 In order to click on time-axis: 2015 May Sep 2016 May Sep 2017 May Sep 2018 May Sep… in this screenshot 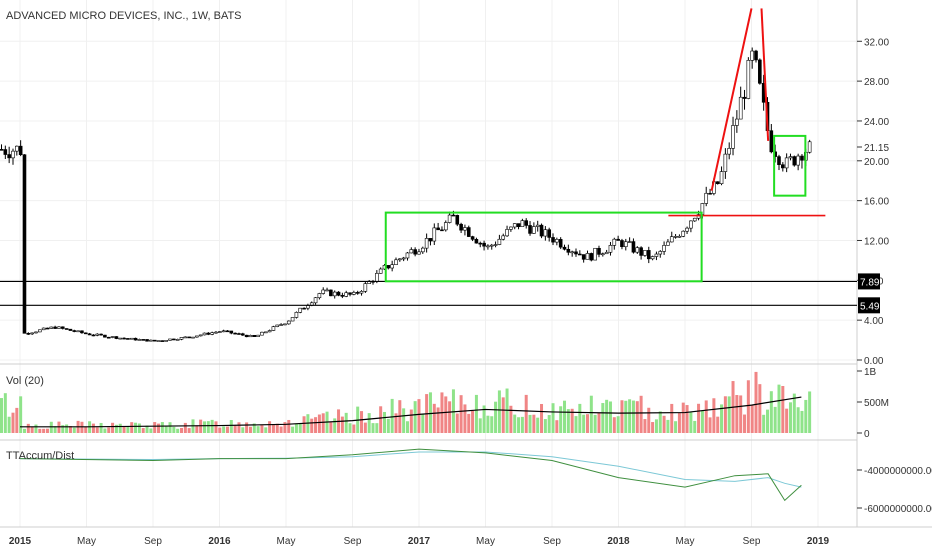, I will do `click(419, 541)`.